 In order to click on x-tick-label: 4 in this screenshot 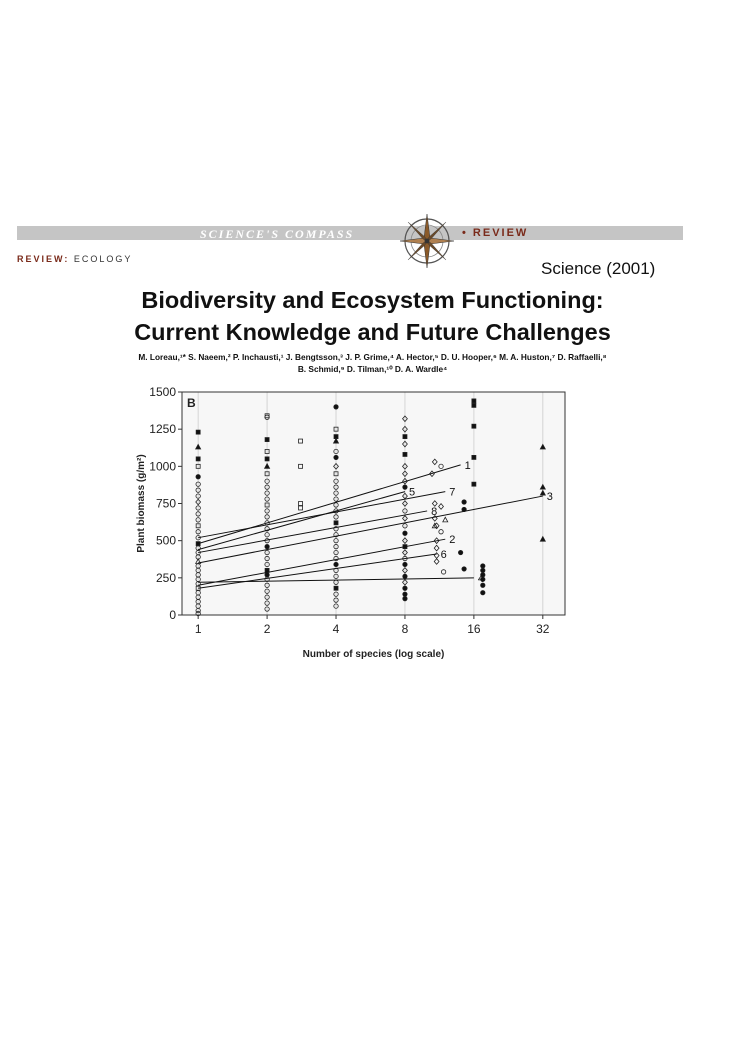, I will do `click(336, 629)`.